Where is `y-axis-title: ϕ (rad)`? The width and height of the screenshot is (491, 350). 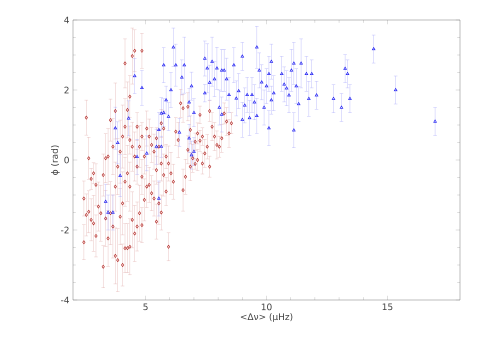 y-axis-title: ϕ (rad) is located at coordinates (55, 160).